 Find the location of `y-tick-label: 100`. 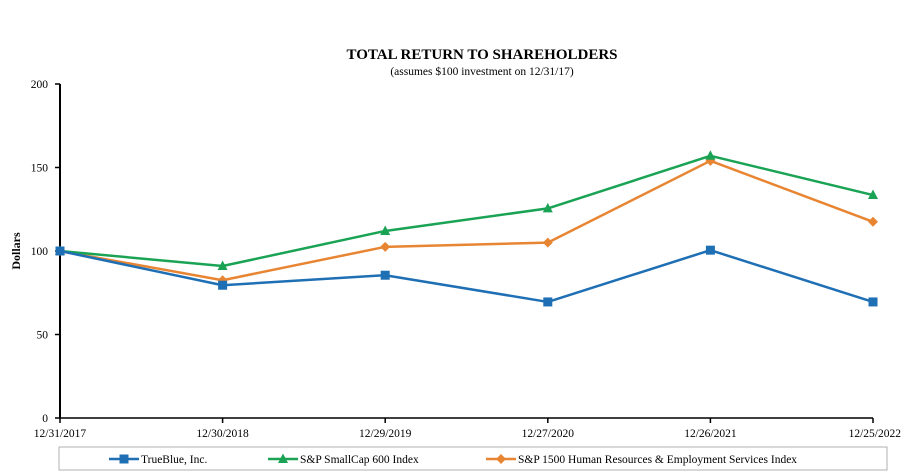

y-tick-label: 100 is located at coordinates (40, 252).